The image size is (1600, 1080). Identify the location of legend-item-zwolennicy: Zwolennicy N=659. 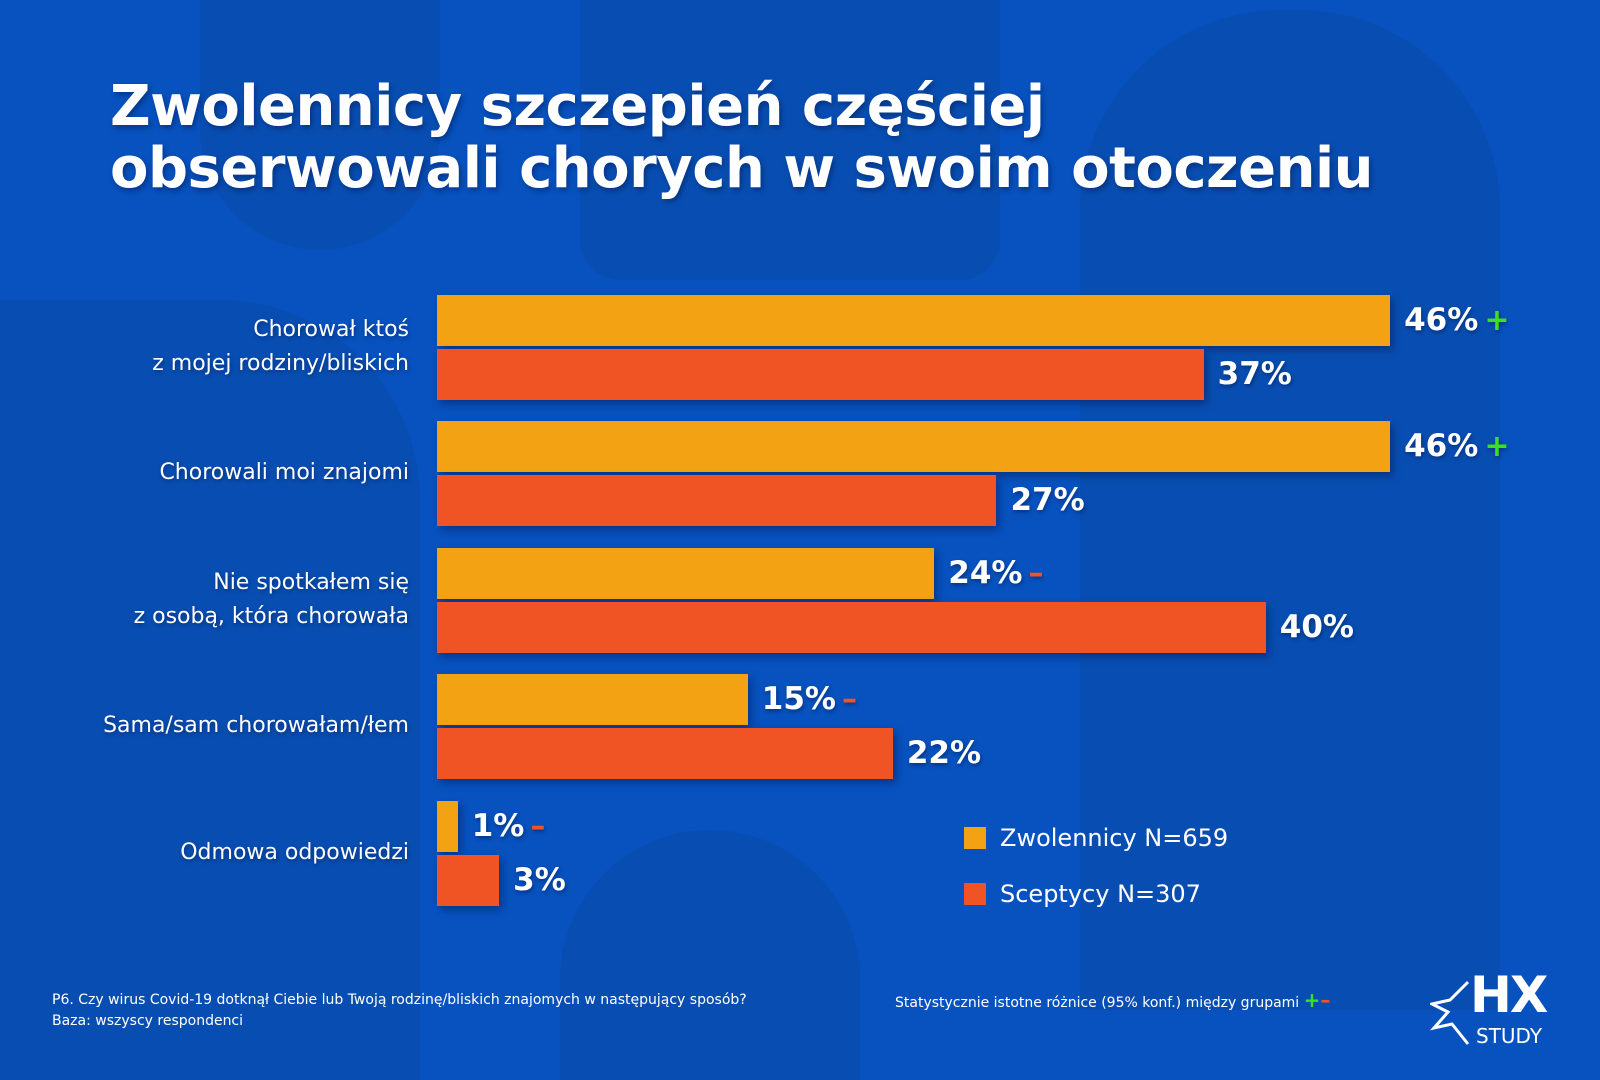
(1096, 838).